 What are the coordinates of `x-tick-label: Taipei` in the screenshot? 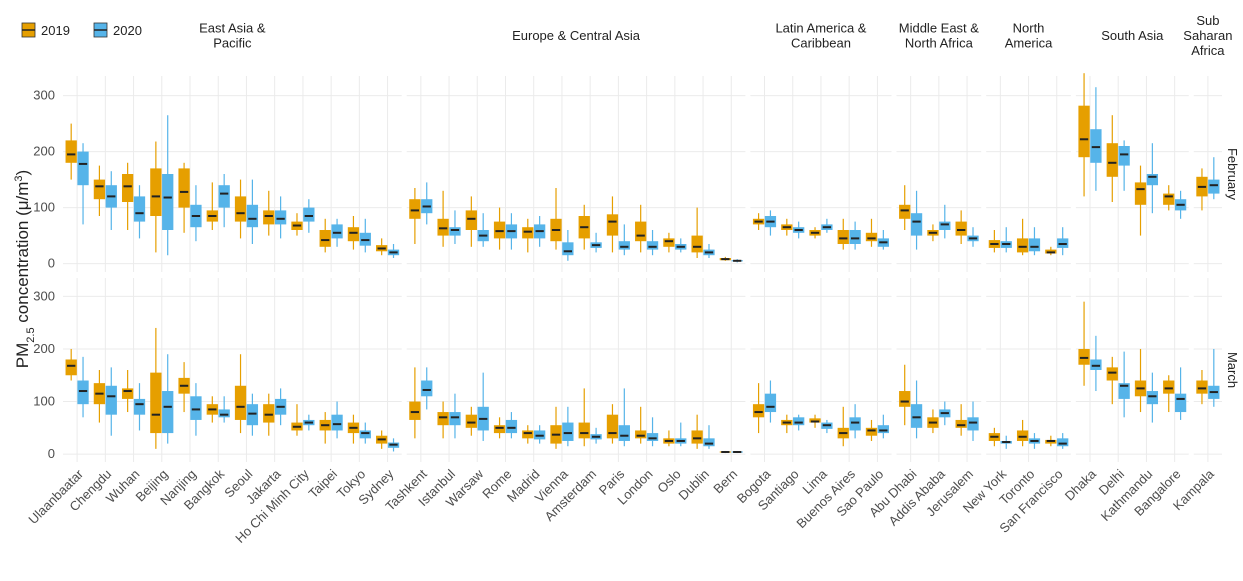 It's located at (322, 483).